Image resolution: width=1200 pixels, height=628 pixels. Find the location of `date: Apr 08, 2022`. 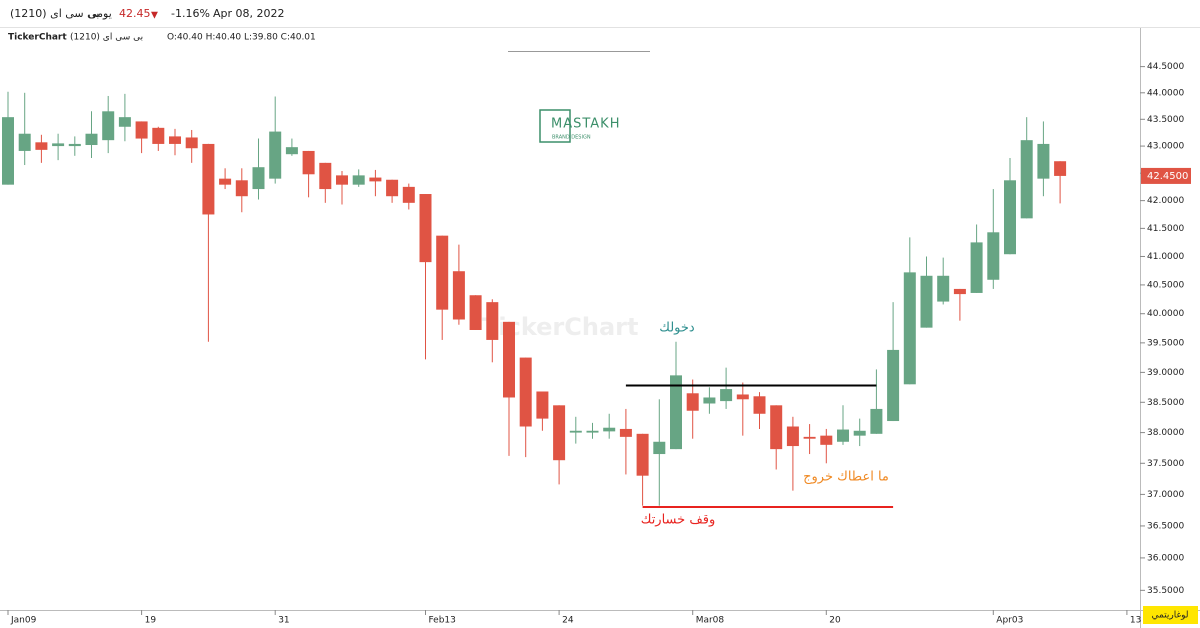

date: Apr 08, 2022 is located at coordinates (249, 13).